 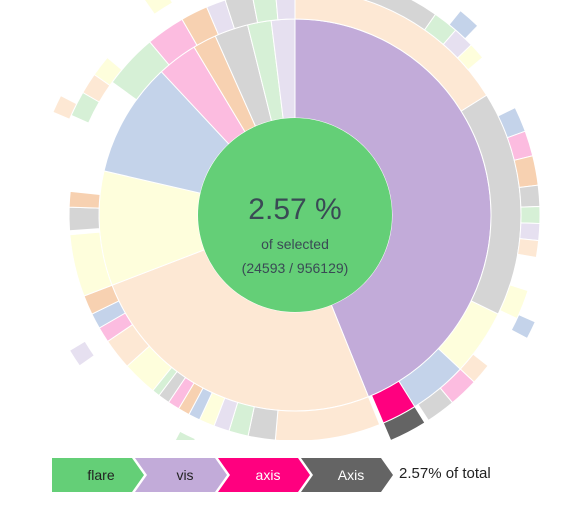 I want to click on breadcrumb-Axis-shape, so click(x=347, y=475).